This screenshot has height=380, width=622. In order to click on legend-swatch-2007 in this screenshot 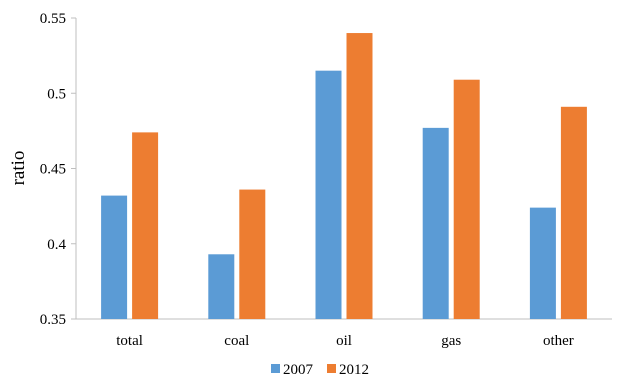, I will do `click(275, 368)`.